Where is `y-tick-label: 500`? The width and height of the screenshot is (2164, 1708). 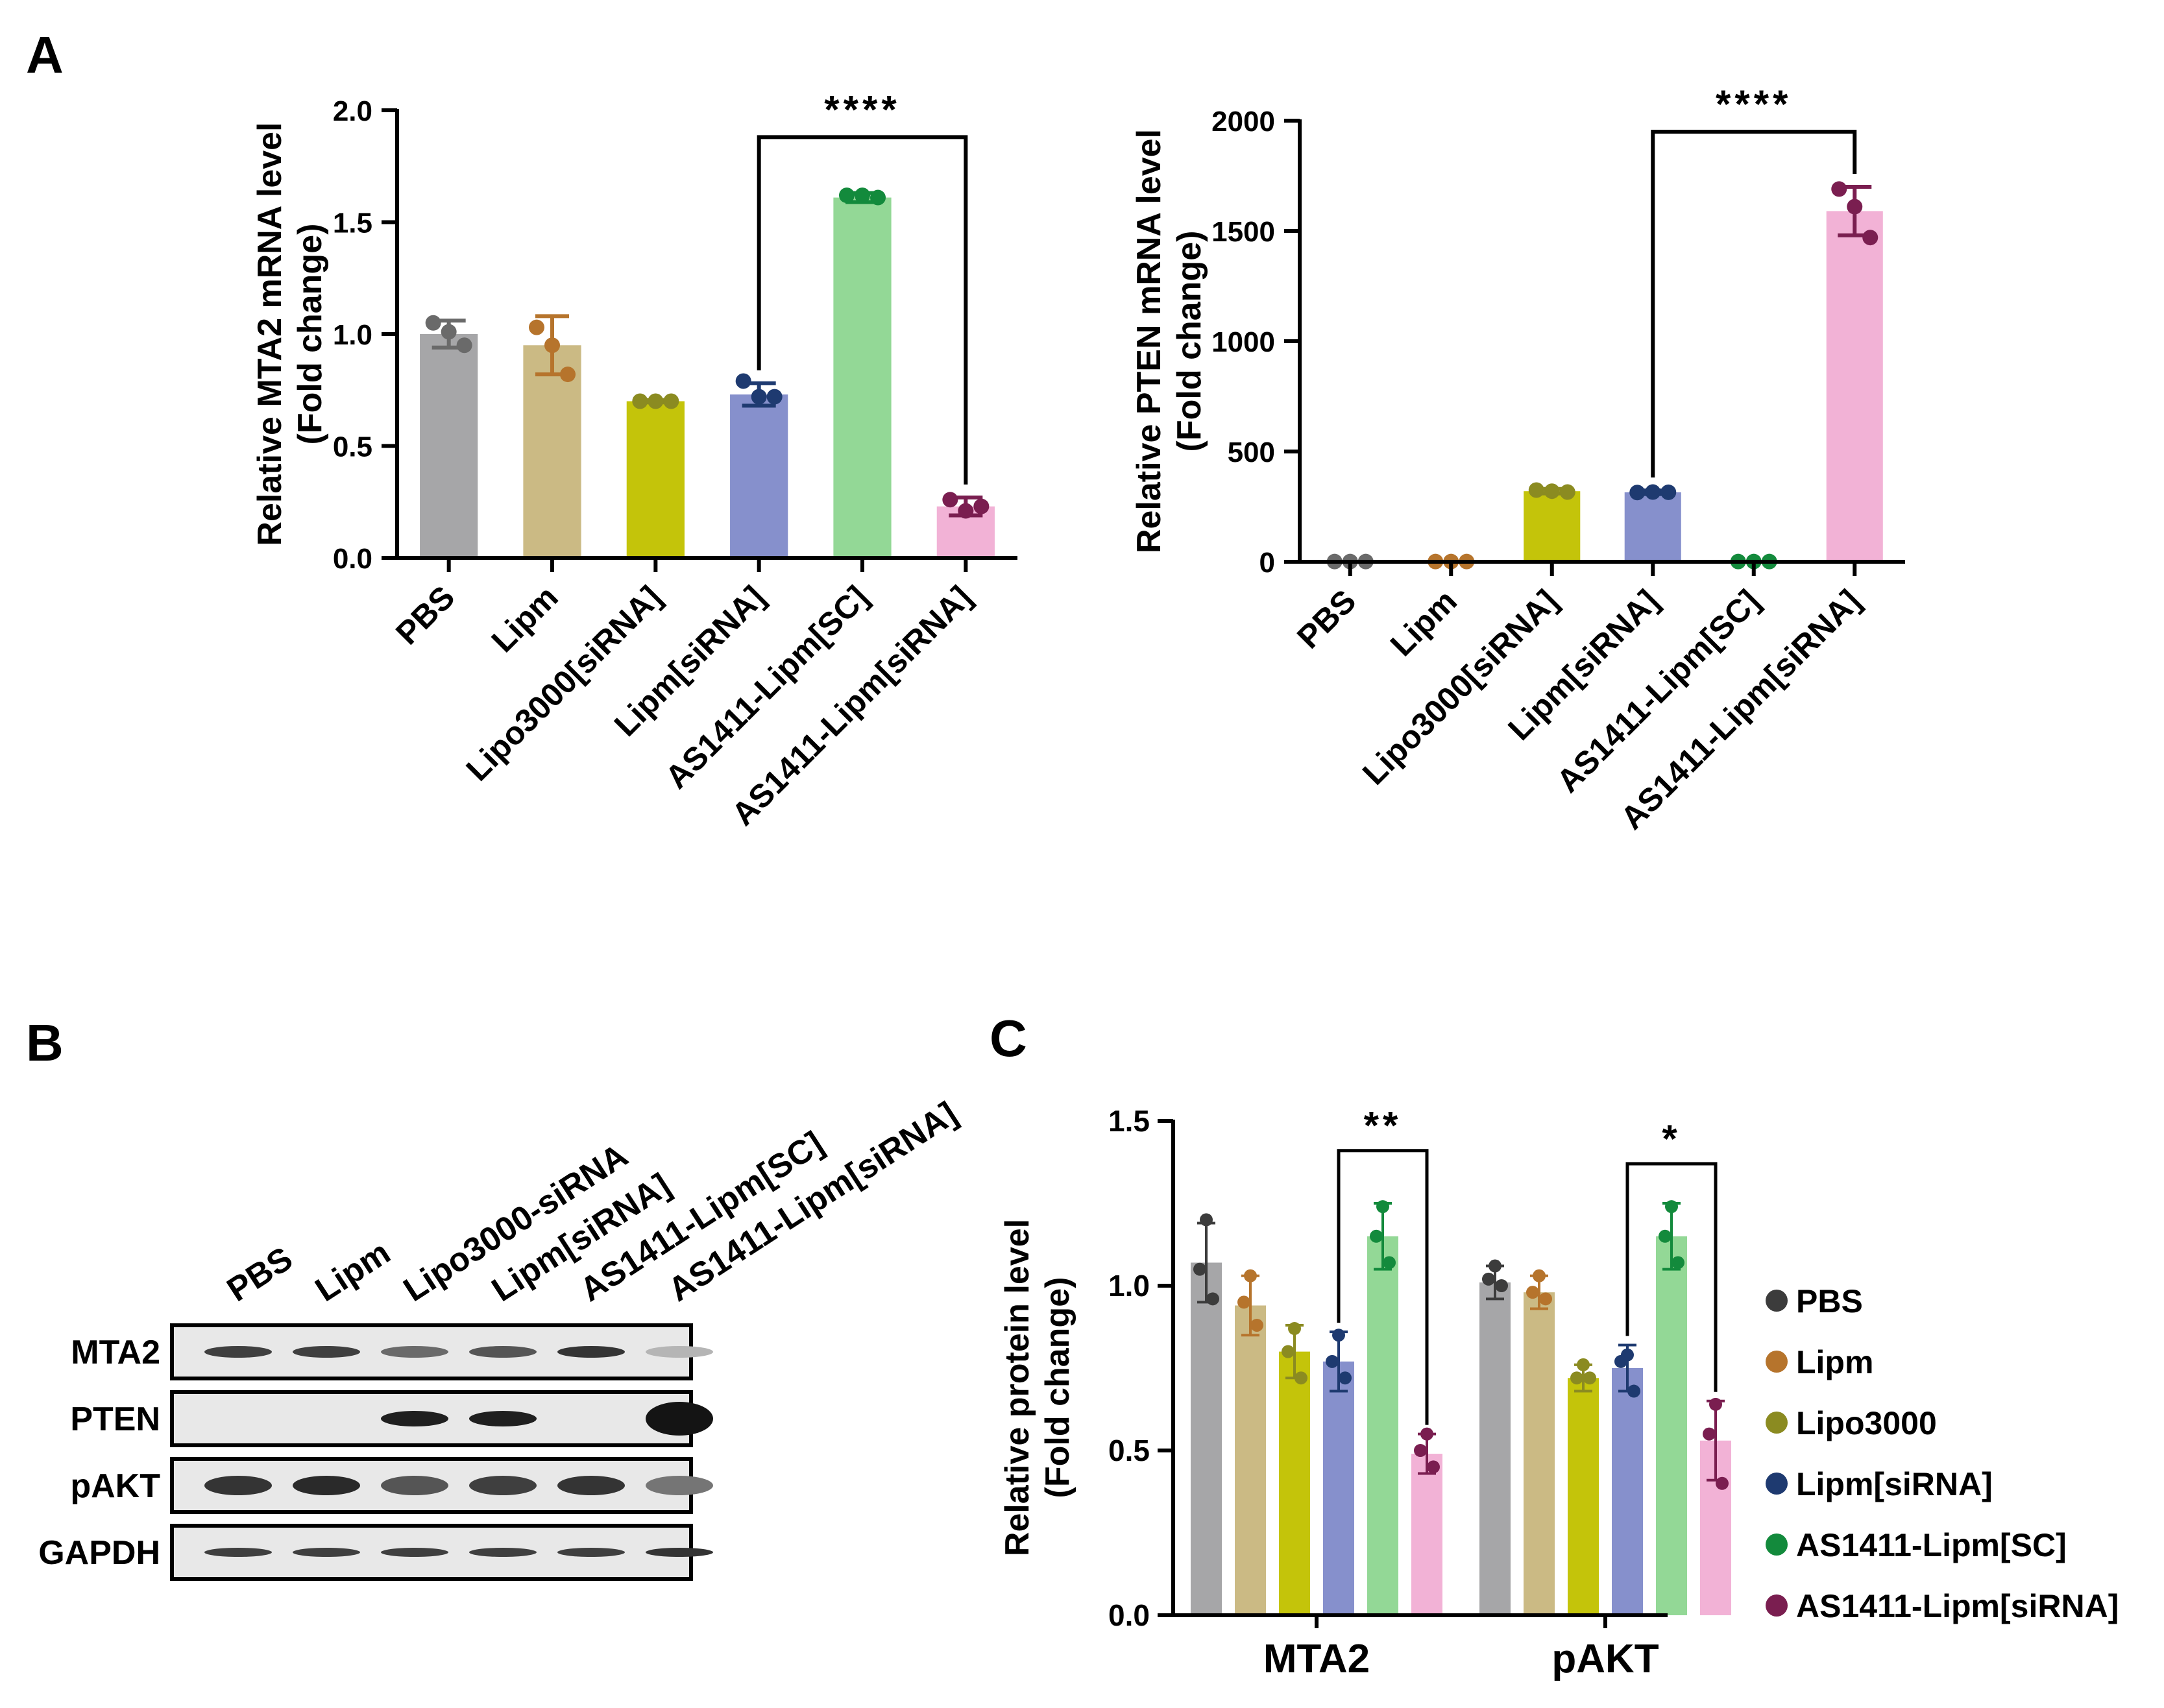 y-tick-label: 500 is located at coordinates (1251, 453).